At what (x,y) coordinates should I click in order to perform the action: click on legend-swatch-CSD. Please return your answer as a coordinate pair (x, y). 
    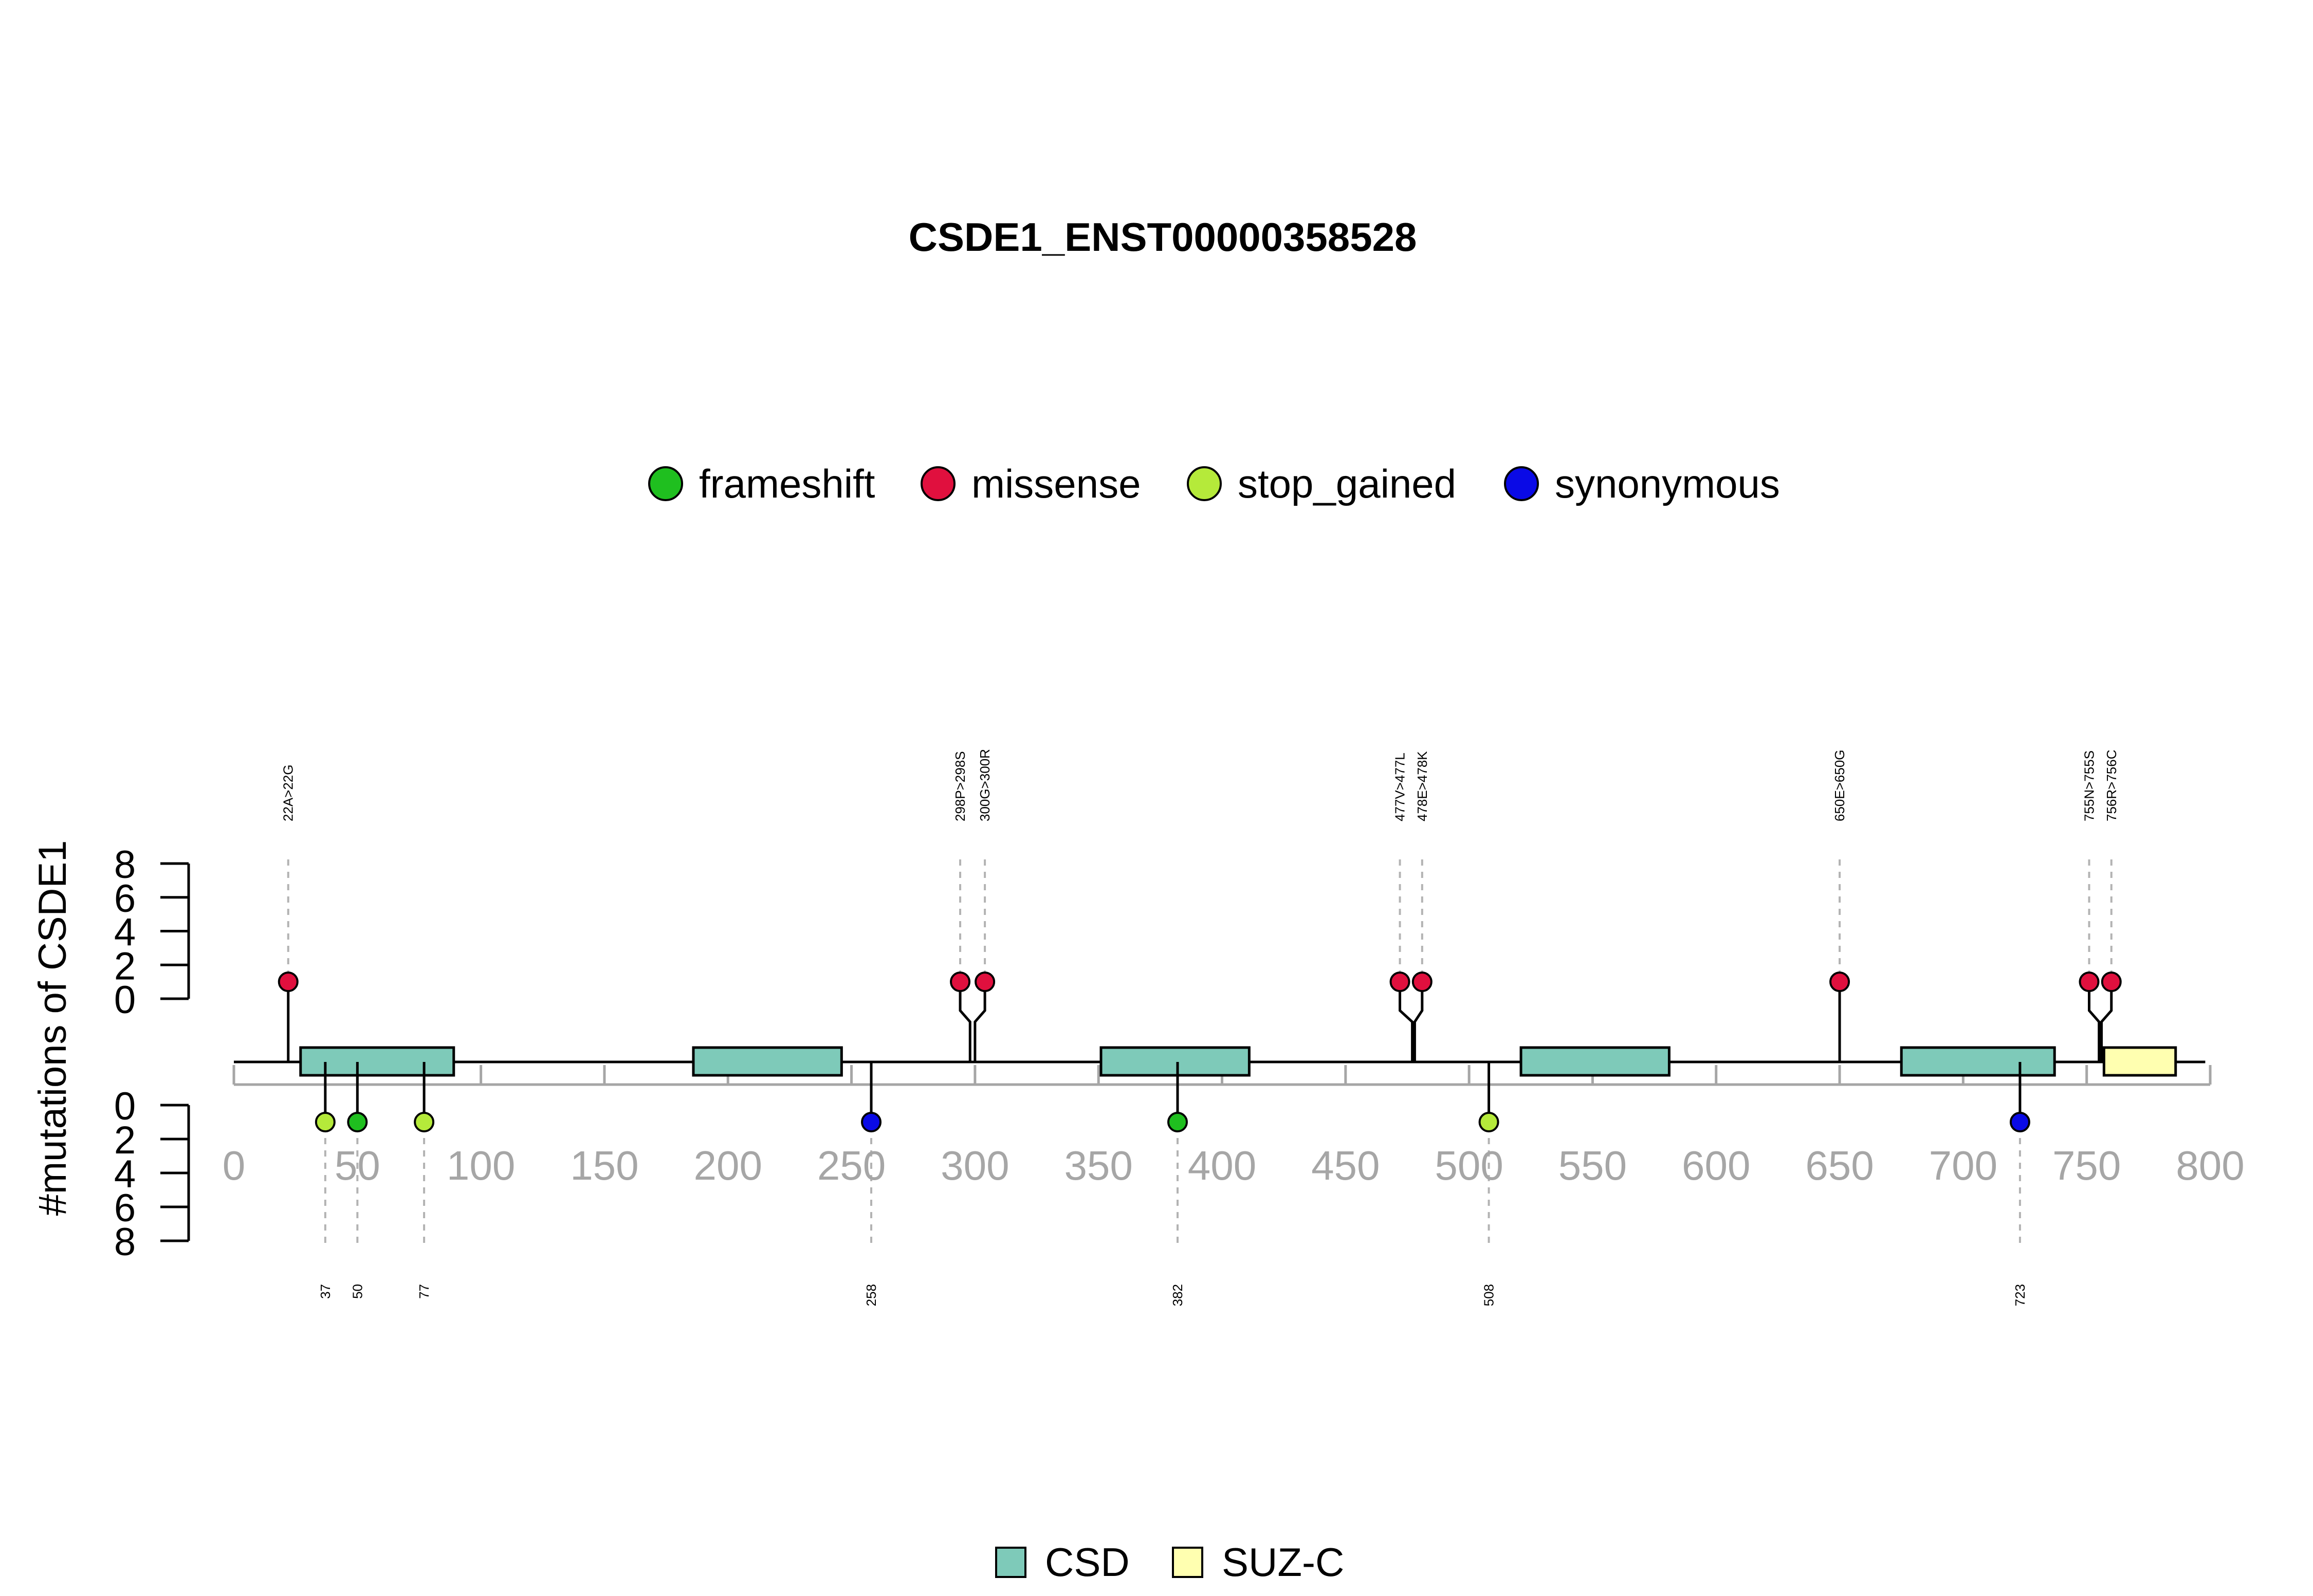
    Looking at the image, I should click on (1010, 1563).